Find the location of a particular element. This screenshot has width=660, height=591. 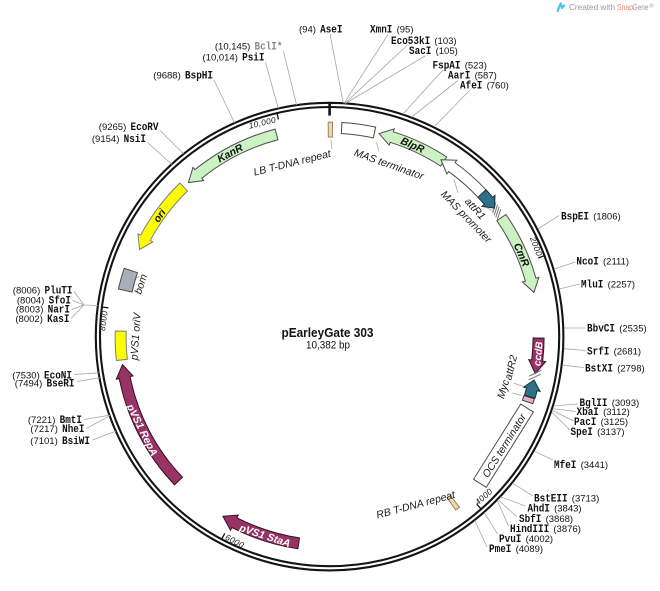

svg-text: NheI is located at coordinates (73, 430).